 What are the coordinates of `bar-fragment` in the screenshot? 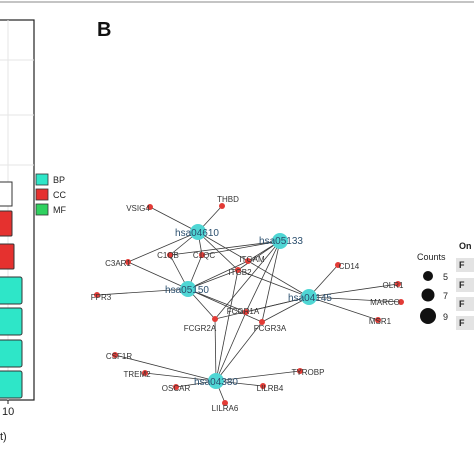 It's located at (6, 194).